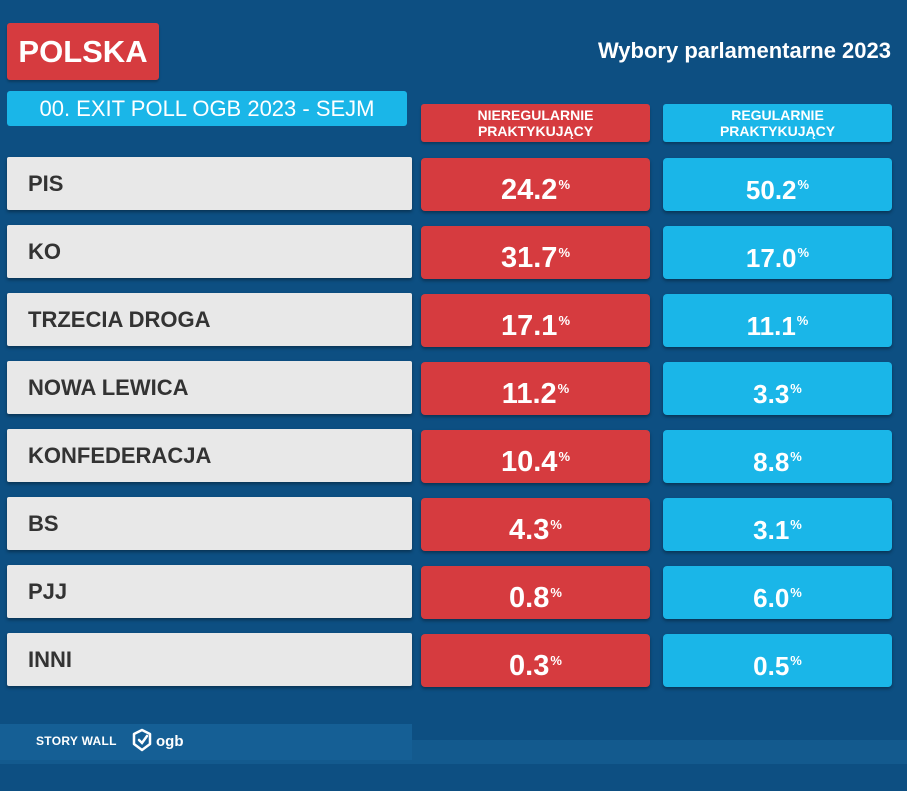 The image size is (907, 791). I want to click on footer-logo-text: ogb, so click(170, 741).